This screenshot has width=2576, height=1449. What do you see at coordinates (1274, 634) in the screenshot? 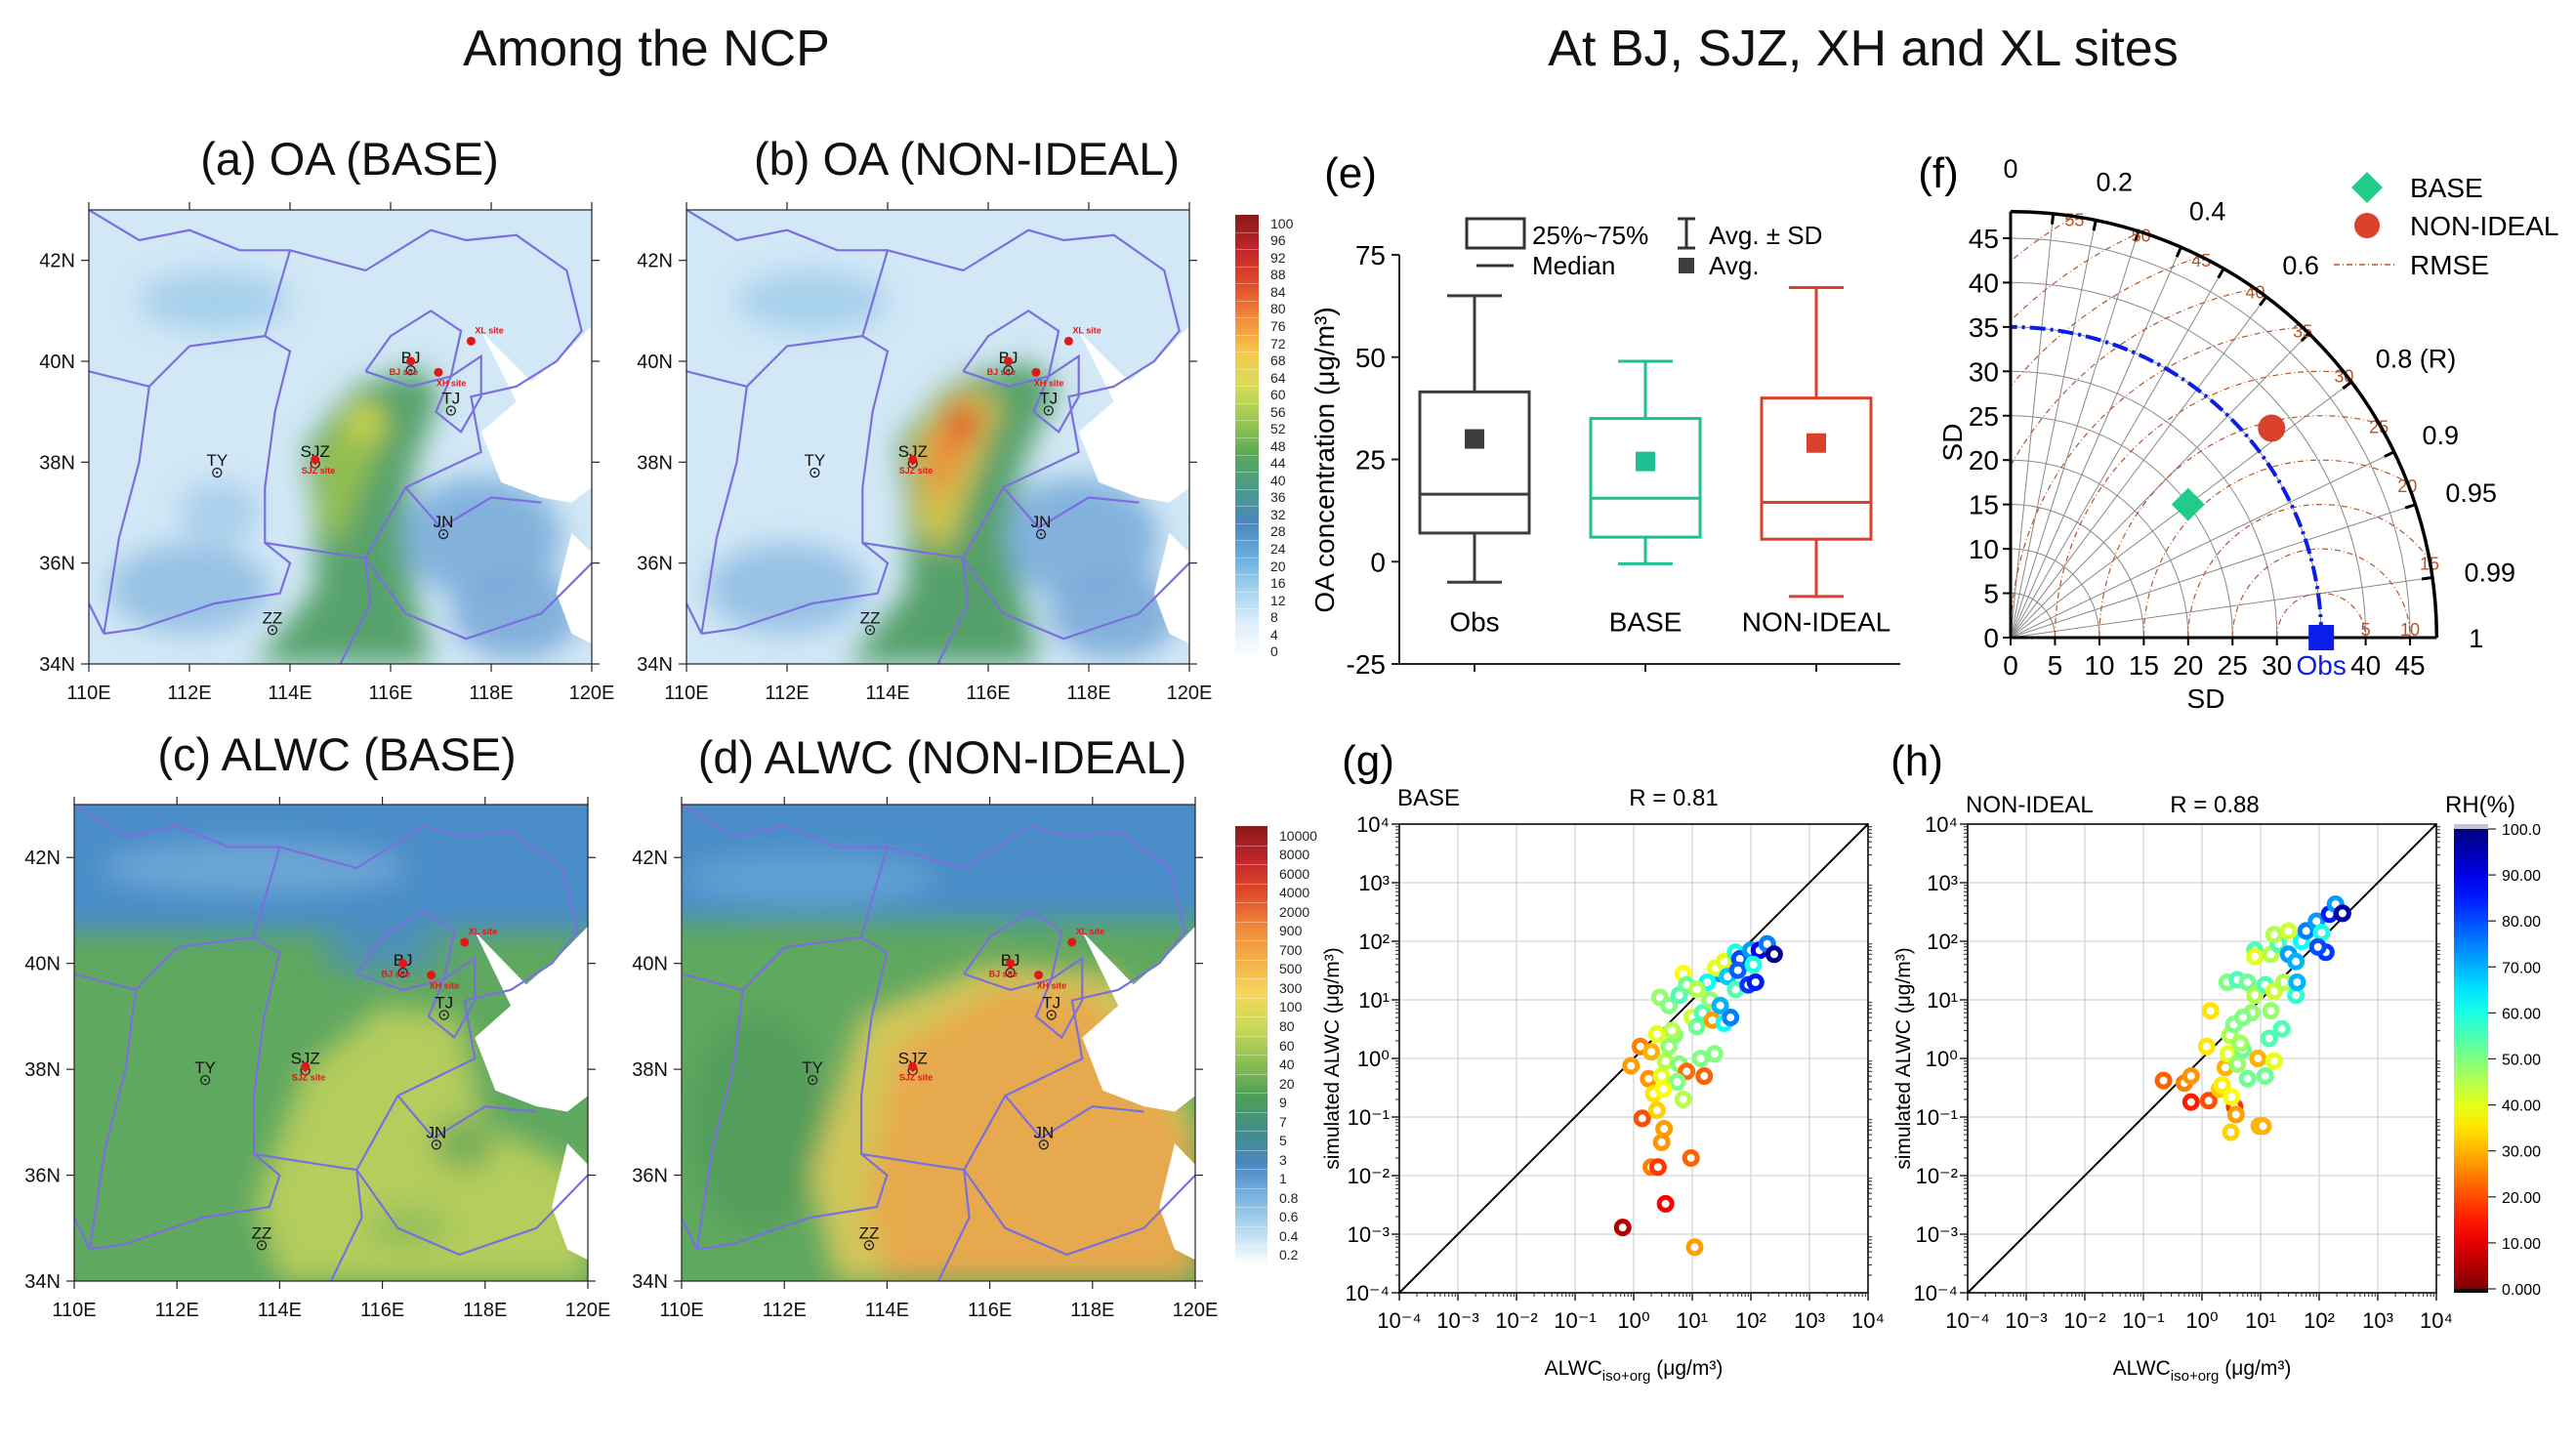
I see `colorbar-label: 4` at bounding box center [1274, 634].